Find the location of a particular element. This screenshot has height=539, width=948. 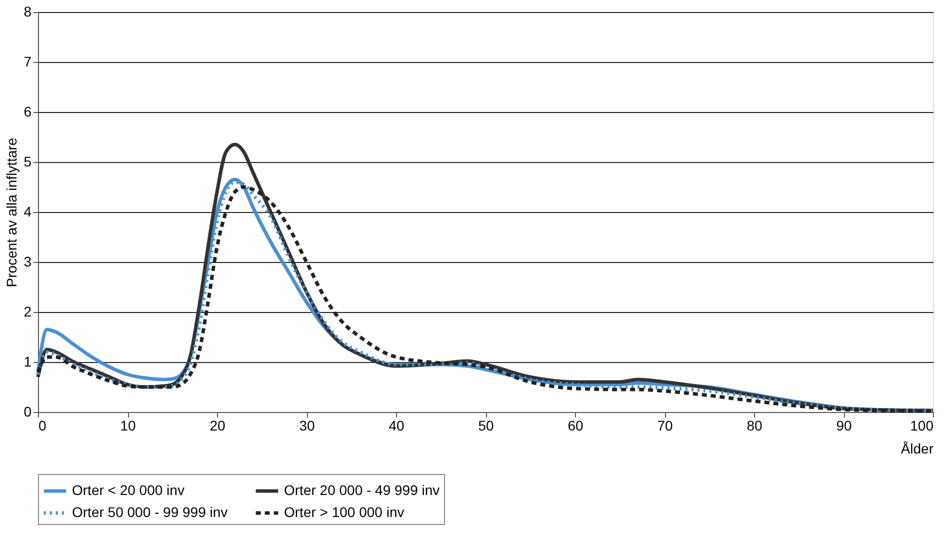

y-tick-label: 7 is located at coordinates (28, 62).